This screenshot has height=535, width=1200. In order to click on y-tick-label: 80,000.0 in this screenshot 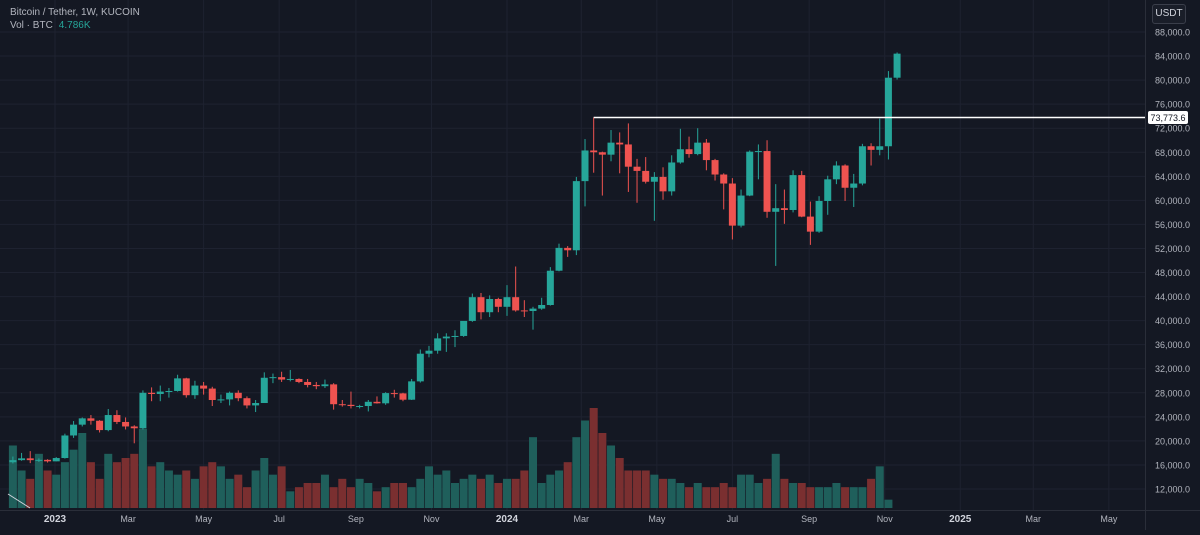, I will do `click(1172, 81)`.